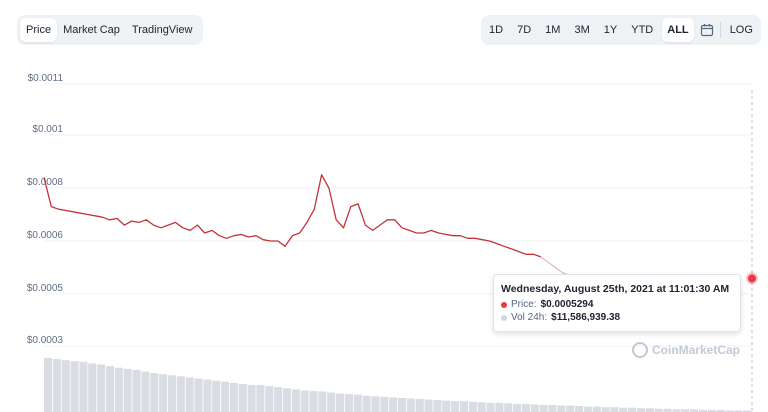  What do you see at coordinates (524, 304) in the screenshot?
I see `tooltip-price-label: Price:` at bounding box center [524, 304].